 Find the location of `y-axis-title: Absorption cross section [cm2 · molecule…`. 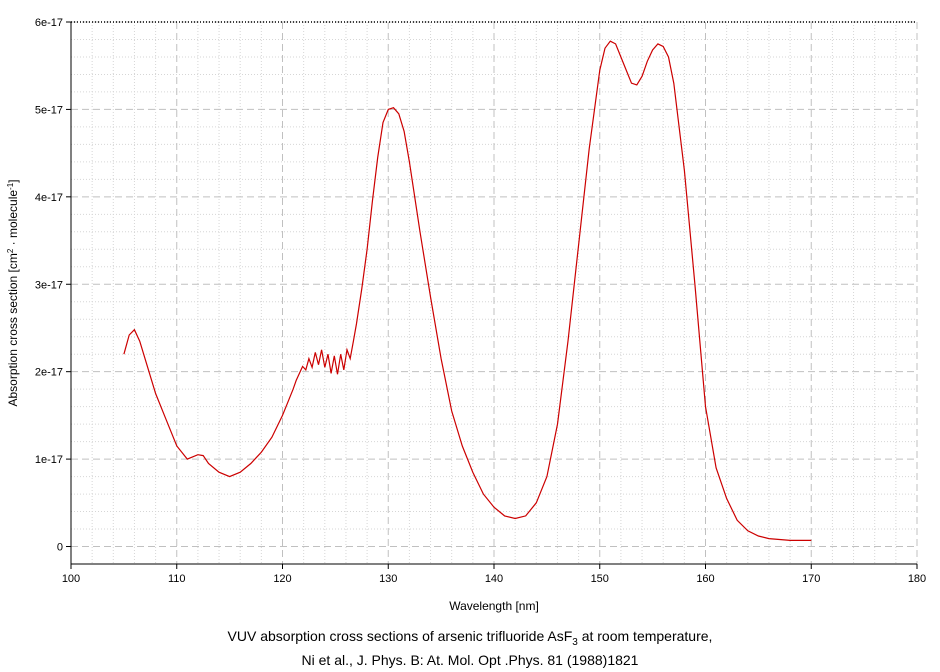

y-axis-title: Absorption cross section [cm2 · molecule… is located at coordinates (13, 292).